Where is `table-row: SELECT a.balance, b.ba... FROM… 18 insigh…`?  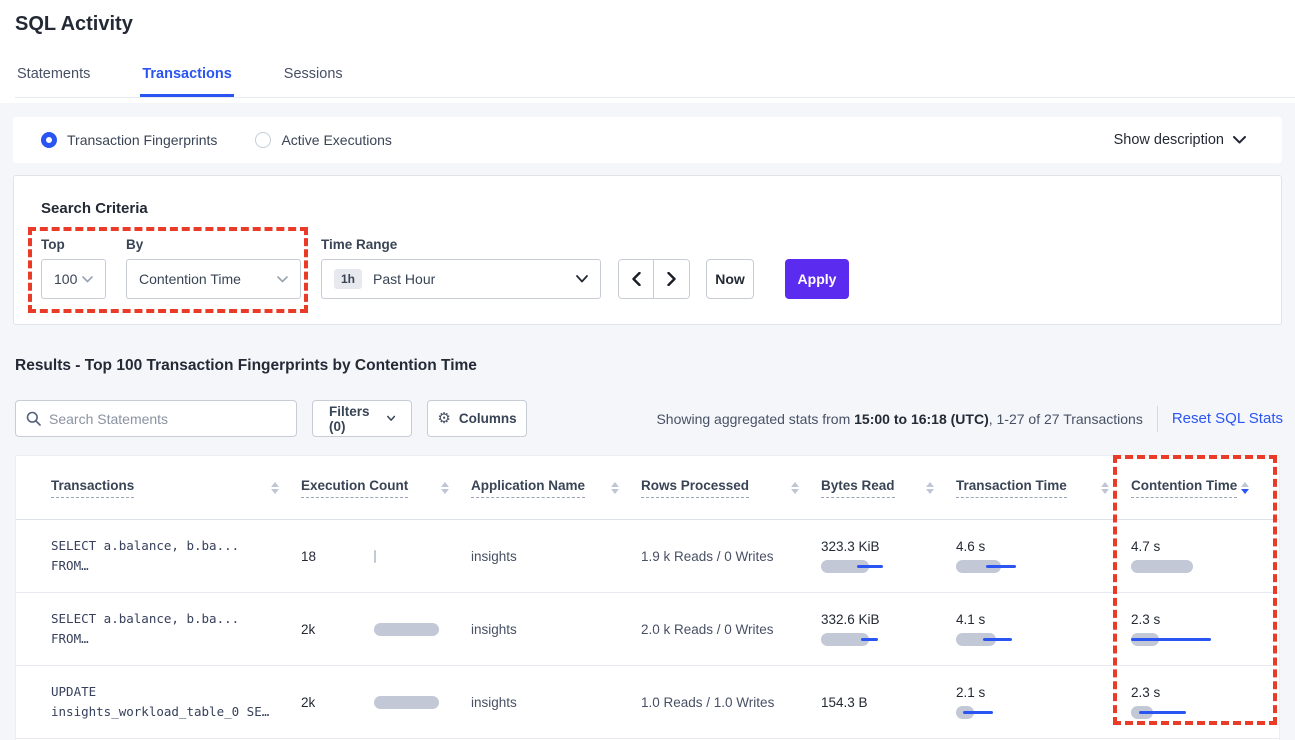 table-row: SELECT a.balance, b.ba... FROM… 18 insigh… is located at coordinates (647, 556).